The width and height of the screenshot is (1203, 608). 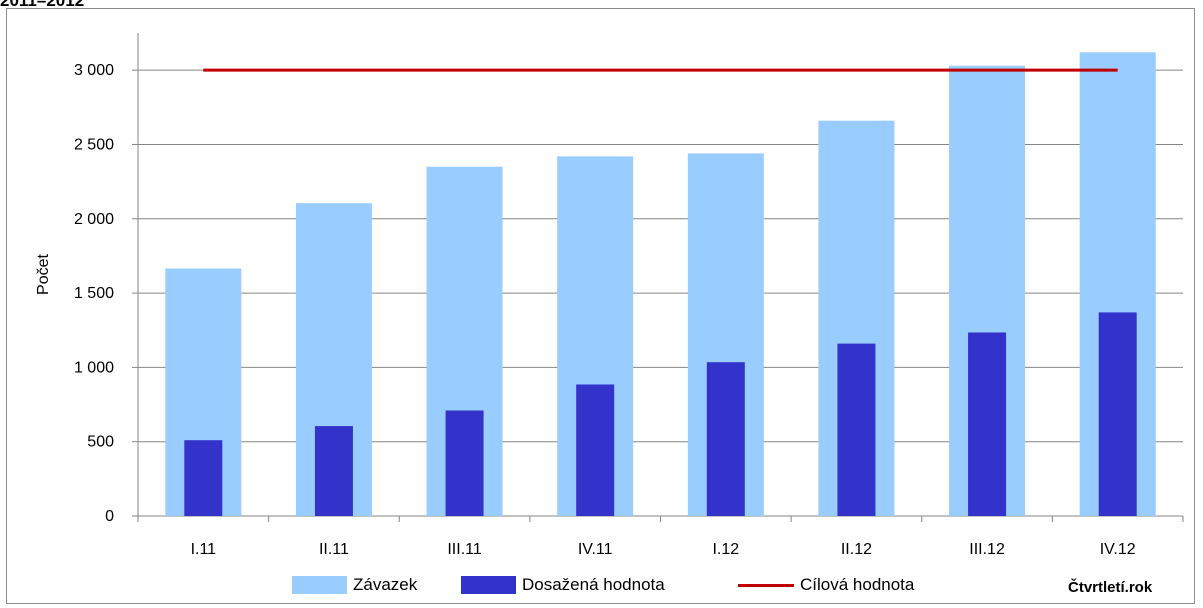 I want to click on legend-item-zavazek: Závazek, so click(x=354, y=585).